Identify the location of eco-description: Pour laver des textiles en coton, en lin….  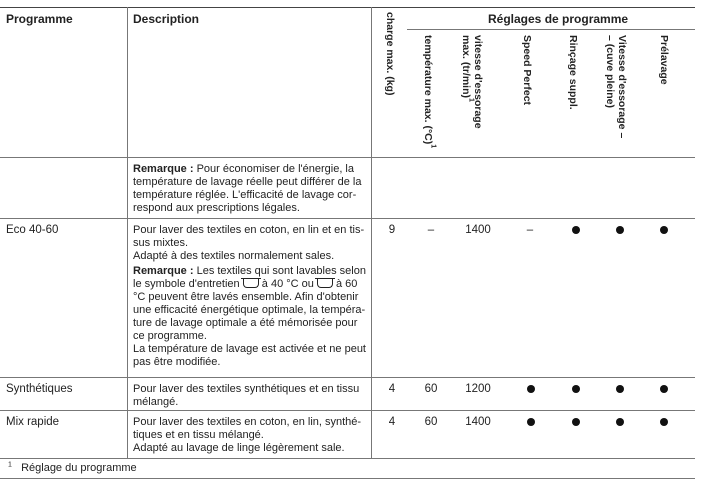
(249, 296).